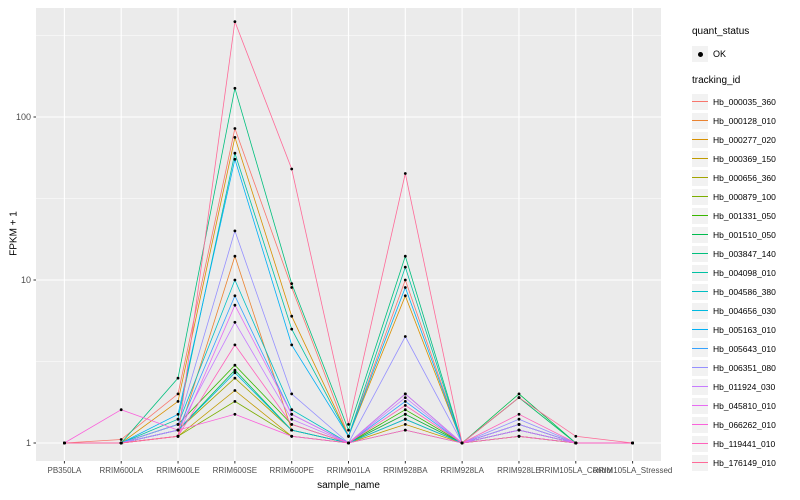 The height and width of the screenshot is (500, 800). I want to click on legend-label: Hb_000128_010, so click(744, 120).